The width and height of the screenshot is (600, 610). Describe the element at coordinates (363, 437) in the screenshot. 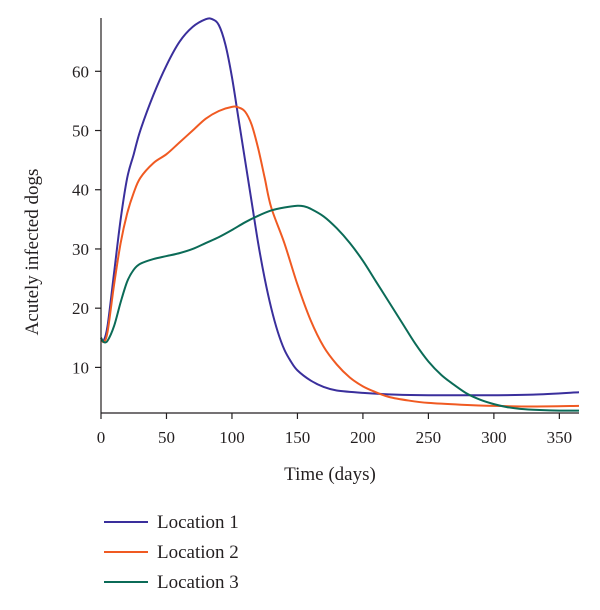

I see `x-tick-label: 200` at that location.